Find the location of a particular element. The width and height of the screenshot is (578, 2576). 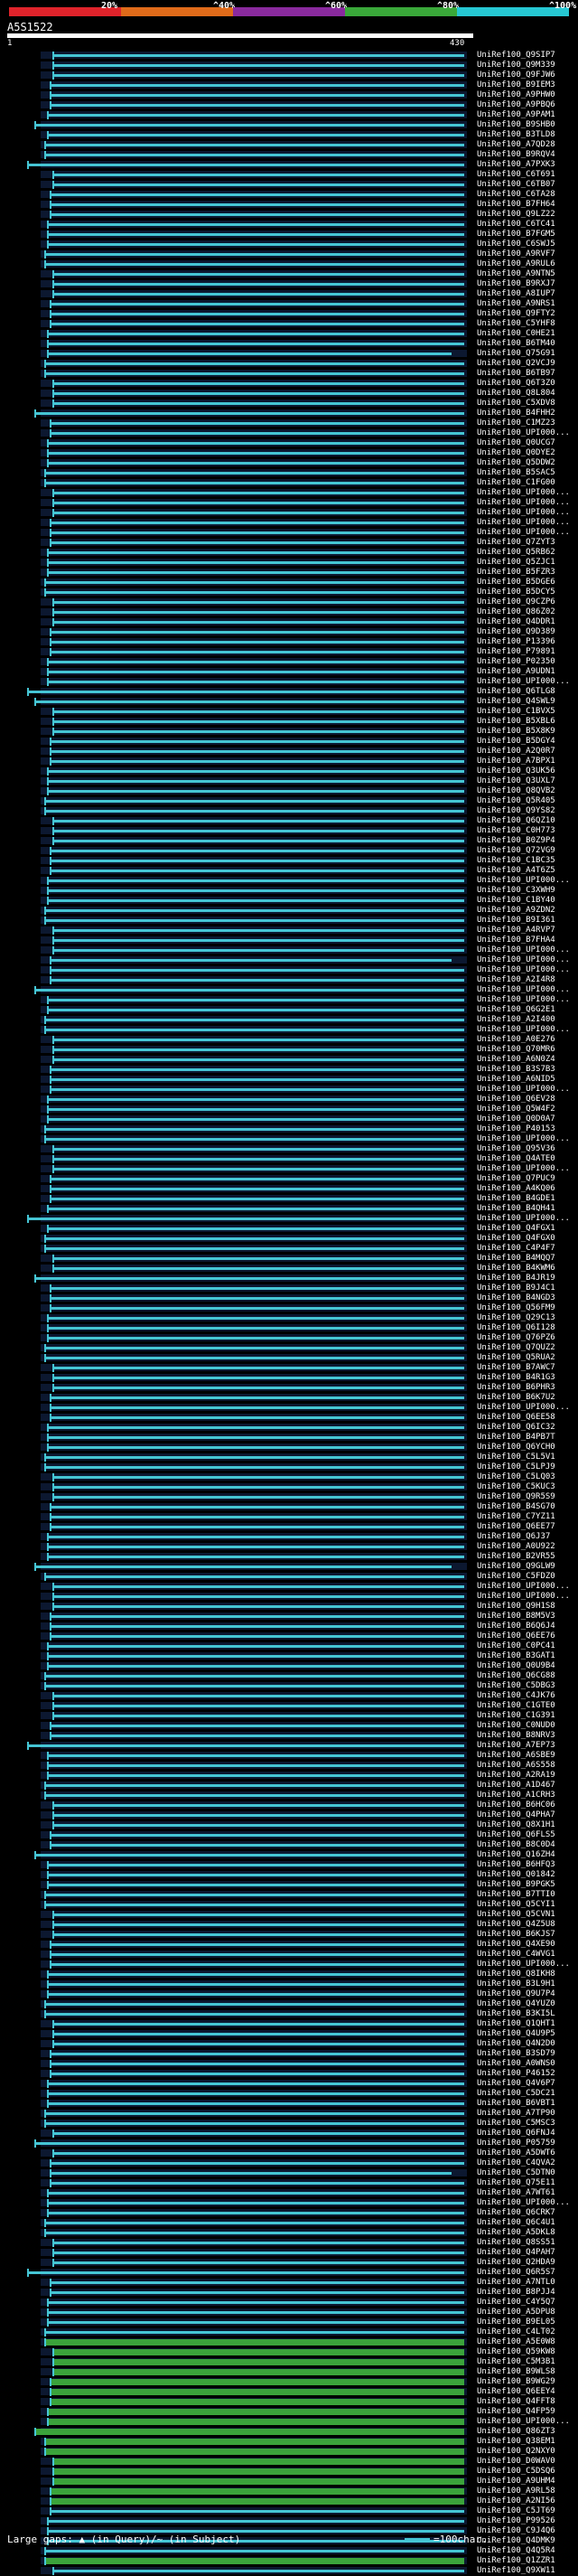

alignment-row: UniRef100_Q4U9P5 is located at coordinates (289, 2034).